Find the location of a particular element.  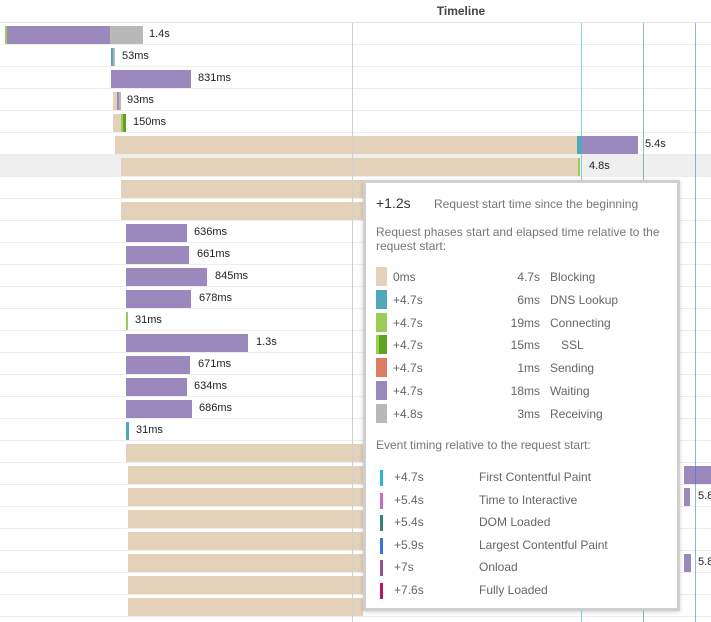

request-row: 845ms is located at coordinates (355, 276).